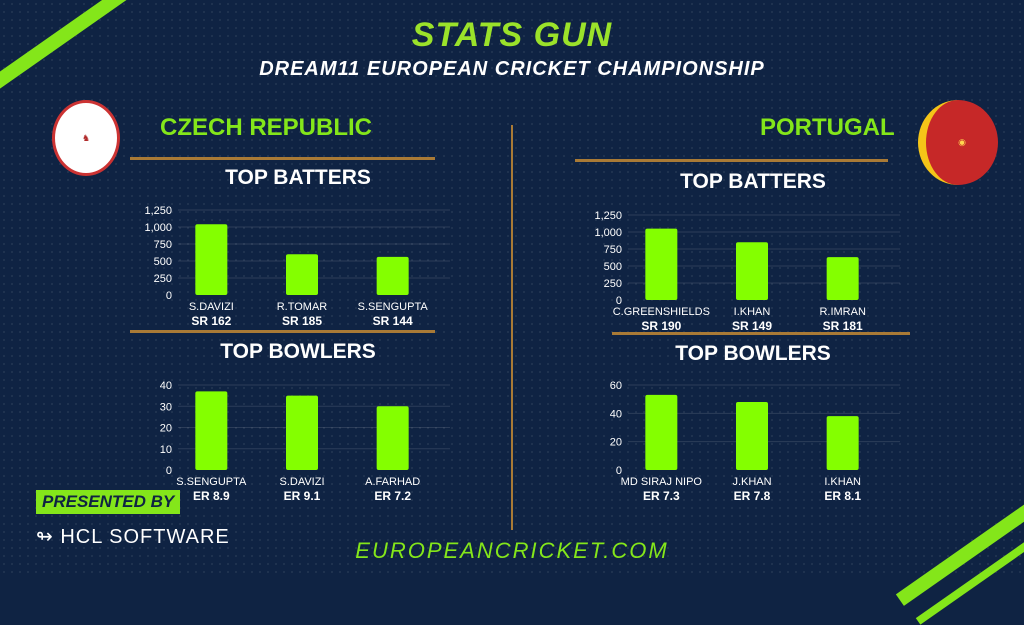  What do you see at coordinates (166, 450) in the screenshot?
I see `y-tick-label: 10` at bounding box center [166, 450].